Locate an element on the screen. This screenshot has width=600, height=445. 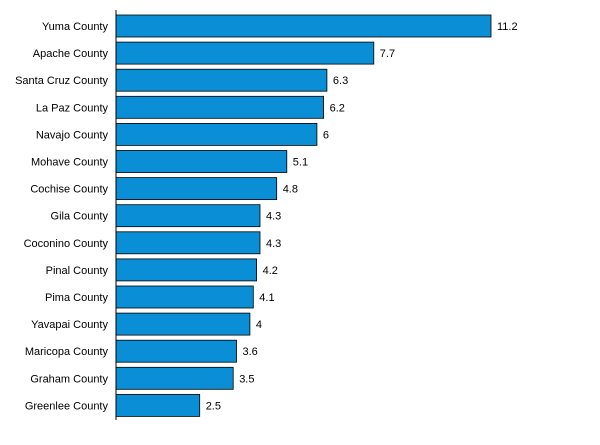
bar-santa-cruz-county is located at coordinates (221, 80).